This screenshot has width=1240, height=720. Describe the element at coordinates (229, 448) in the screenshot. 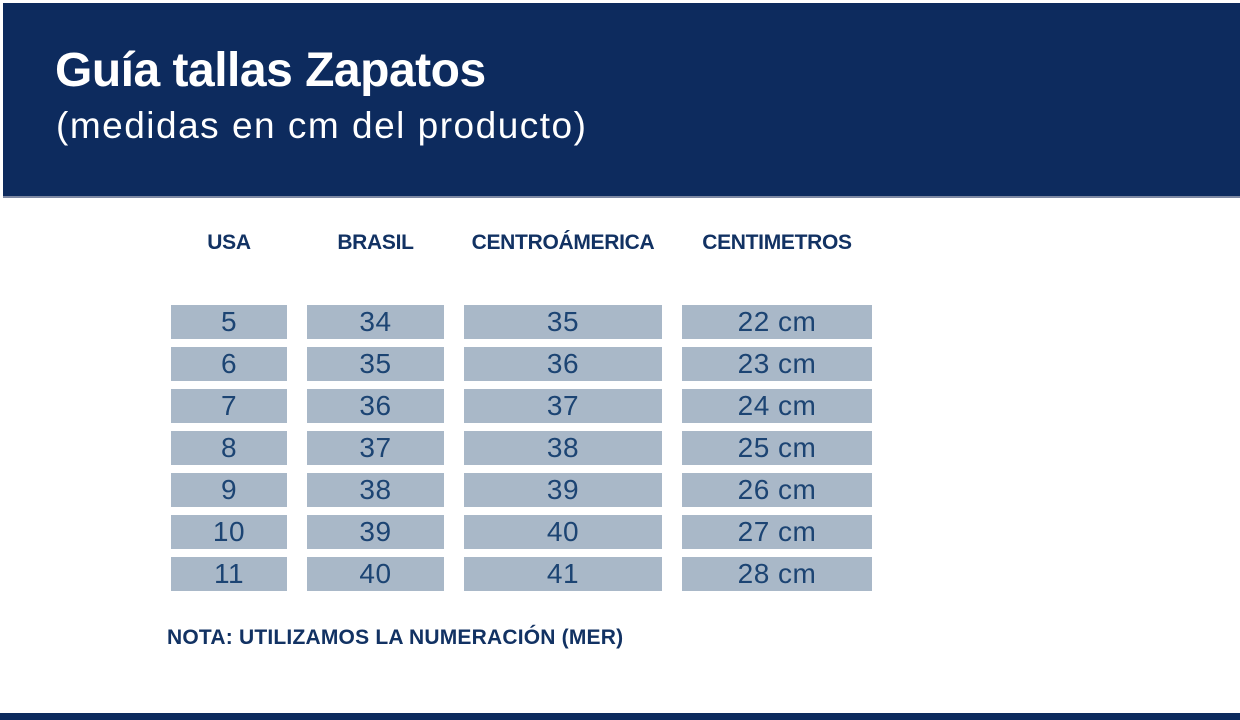

I see `table-cell: 8` at that location.